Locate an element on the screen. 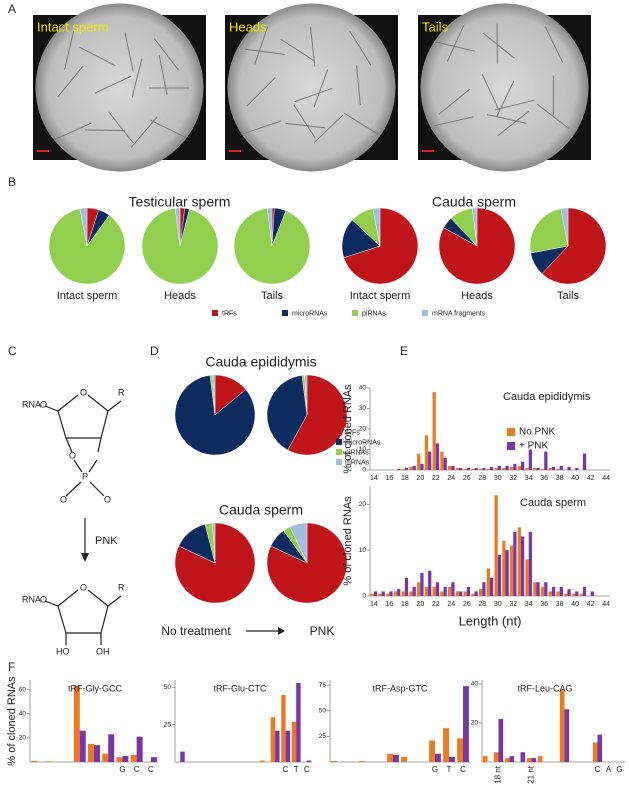 The height and width of the screenshot is (785, 629). x-tick-label: 38 is located at coordinates (560, 604).